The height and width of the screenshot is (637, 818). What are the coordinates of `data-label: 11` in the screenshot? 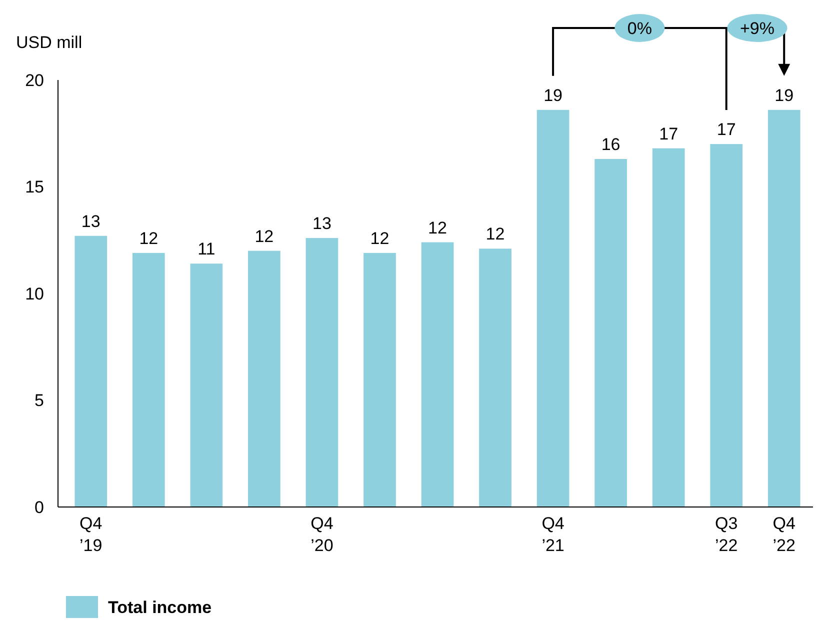 It's located at (207, 249).